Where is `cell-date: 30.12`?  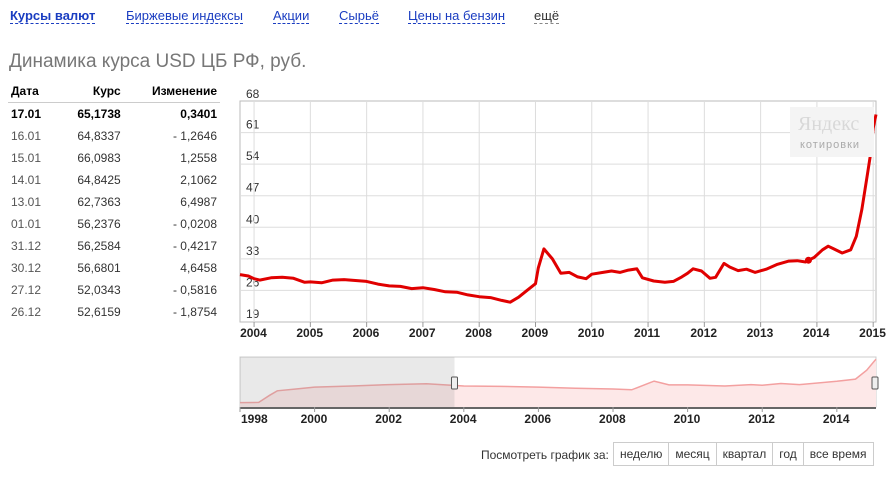
cell-date: 30.12 is located at coordinates (26, 268).